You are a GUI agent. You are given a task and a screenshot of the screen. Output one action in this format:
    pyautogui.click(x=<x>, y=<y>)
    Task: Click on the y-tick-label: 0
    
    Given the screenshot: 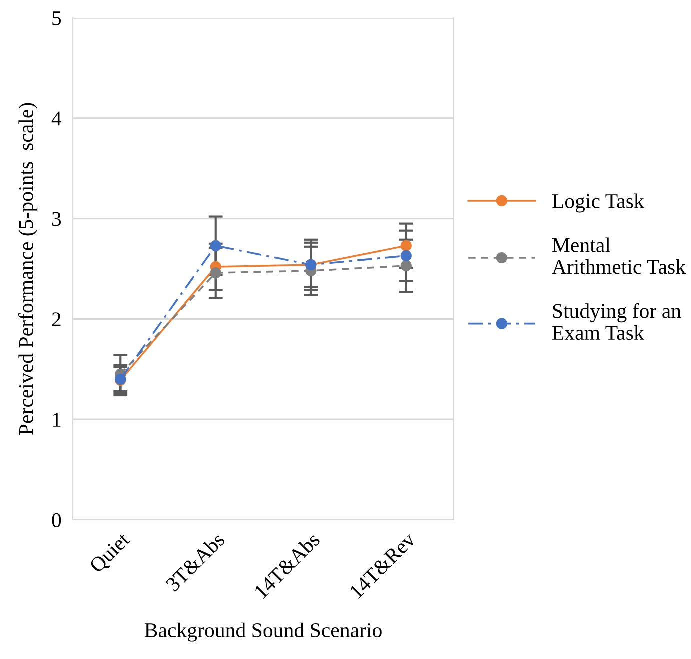 What is the action you would take?
    pyautogui.click(x=57, y=520)
    